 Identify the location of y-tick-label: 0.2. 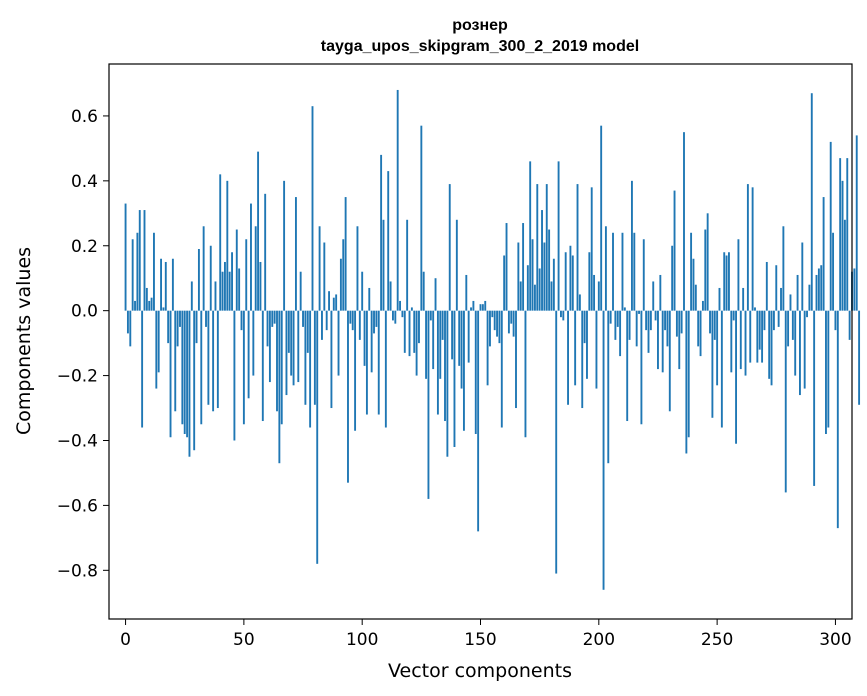
(84, 247).